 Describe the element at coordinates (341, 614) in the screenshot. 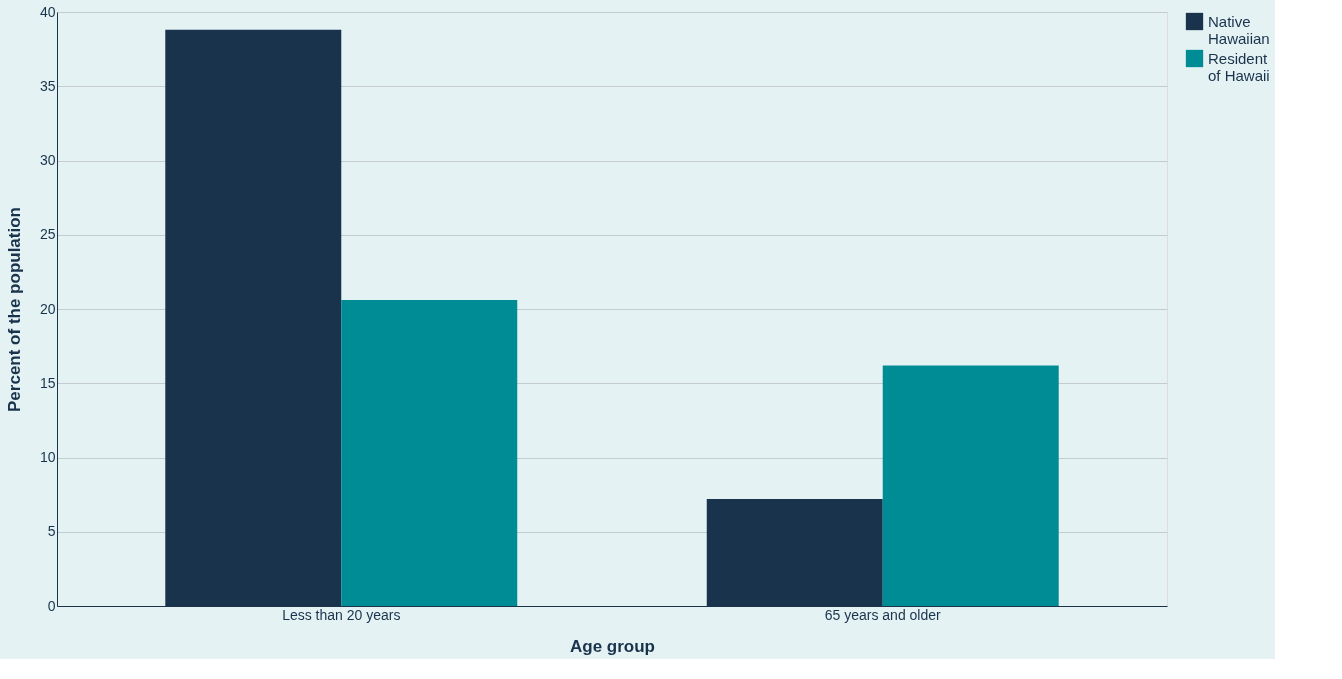

I see `x-tick-label: Less than 20 years` at that location.